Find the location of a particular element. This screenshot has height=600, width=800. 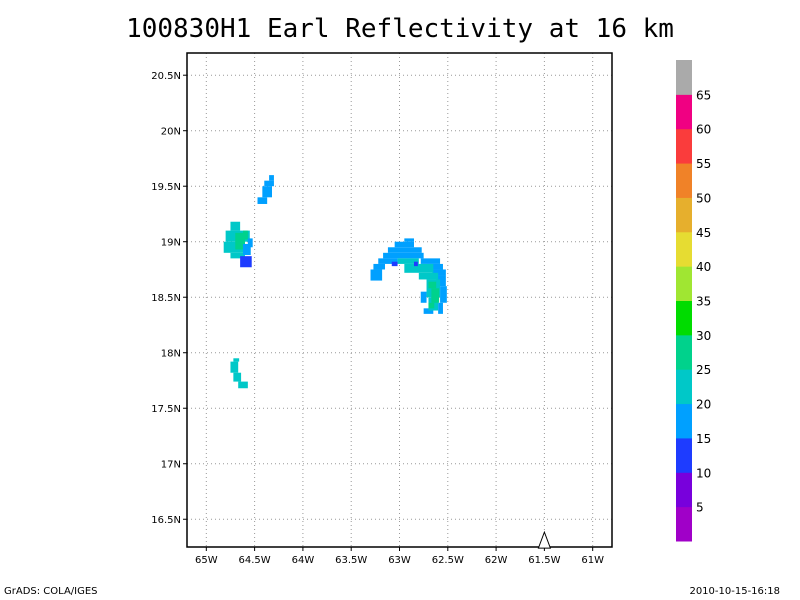

x-tick-label: 64.5W is located at coordinates (255, 560).